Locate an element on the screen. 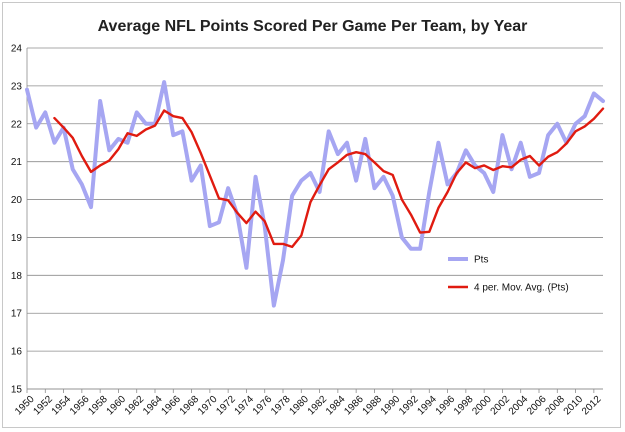 Image resolution: width=625 pixels, height=432 pixels. x-tick-label: 1962 is located at coordinates (135, 406).